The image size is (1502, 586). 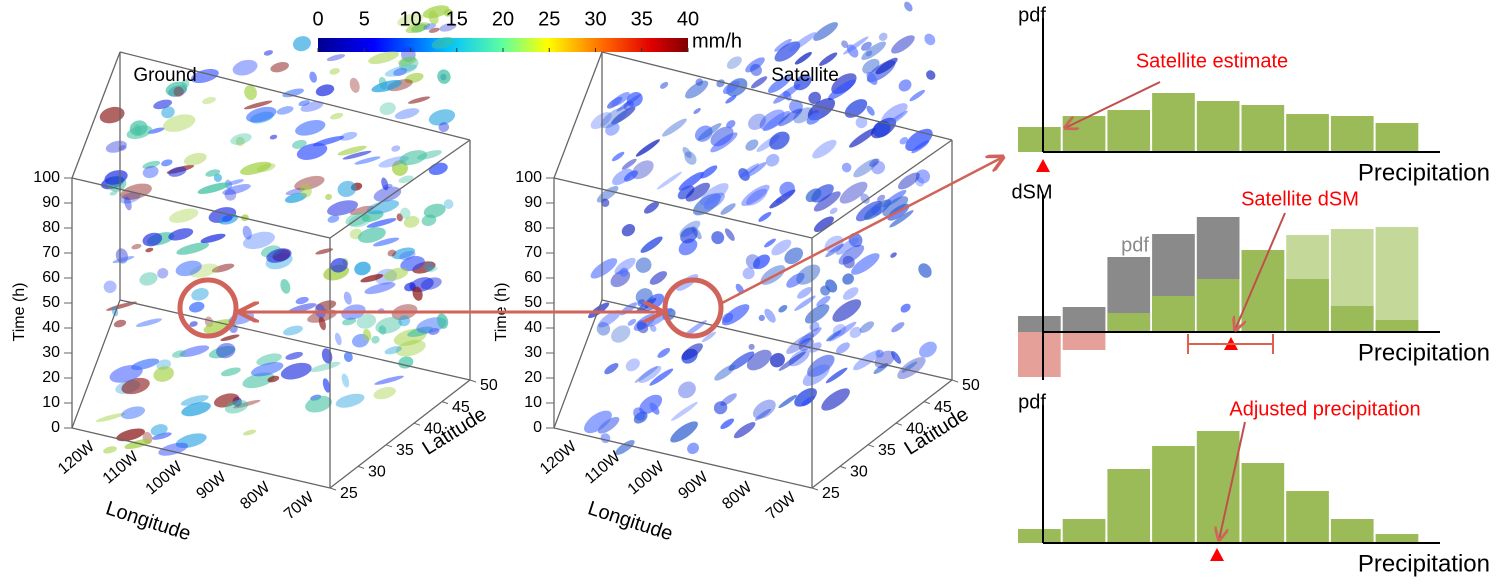 I want to click on y-axis-label: pdf, so click(x=1032, y=402).